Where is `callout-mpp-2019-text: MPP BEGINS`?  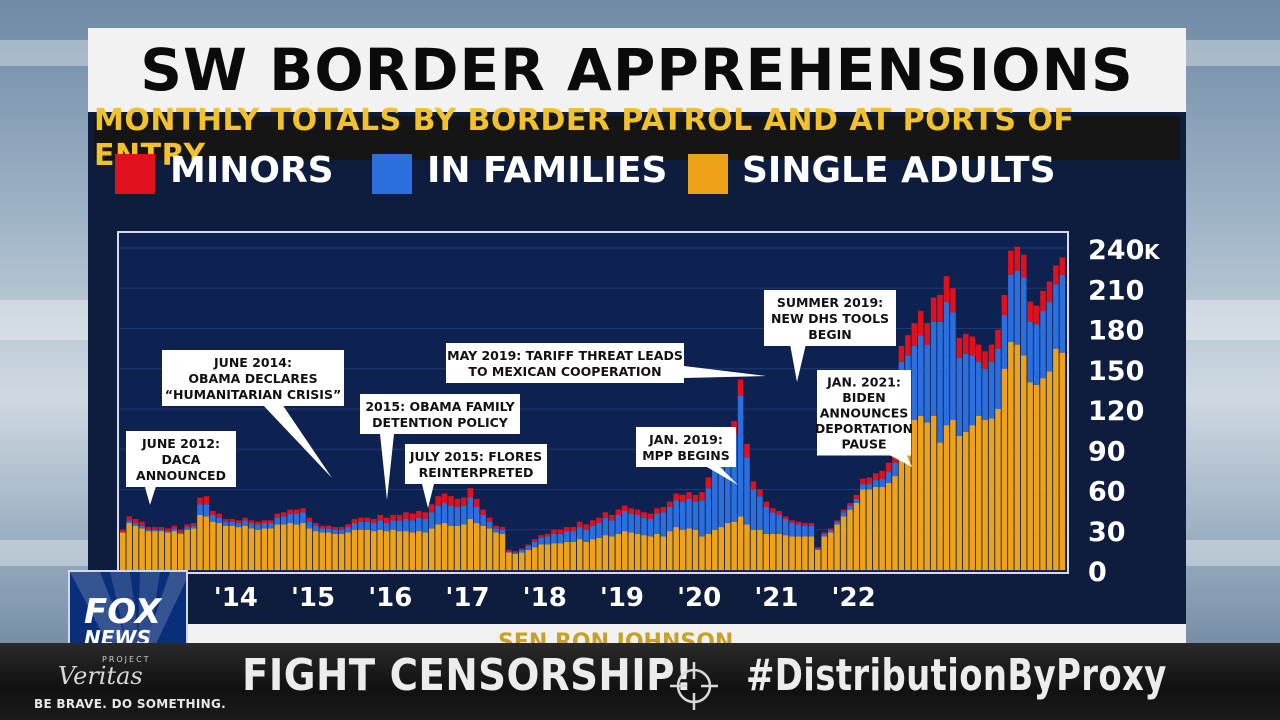 callout-mpp-2019-text: MPP BEGINS is located at coordinates (686, 455).